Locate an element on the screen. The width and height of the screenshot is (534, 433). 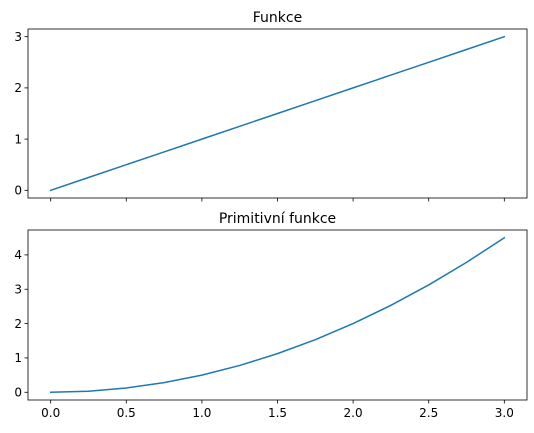
axes-bottom-y-tick-label: 3 is located at coordinates (18, 289).